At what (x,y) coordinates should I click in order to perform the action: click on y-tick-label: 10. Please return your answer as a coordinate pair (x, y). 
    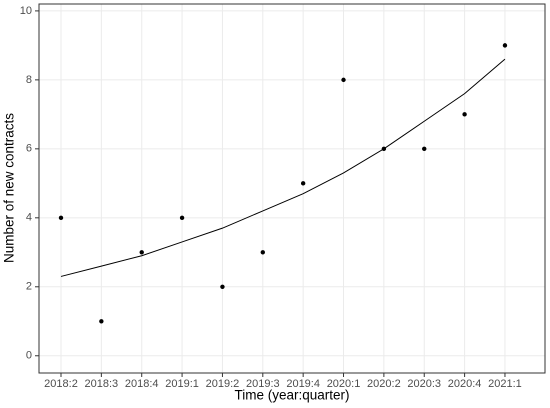
    Looking at the image, I should click on (26, 11).